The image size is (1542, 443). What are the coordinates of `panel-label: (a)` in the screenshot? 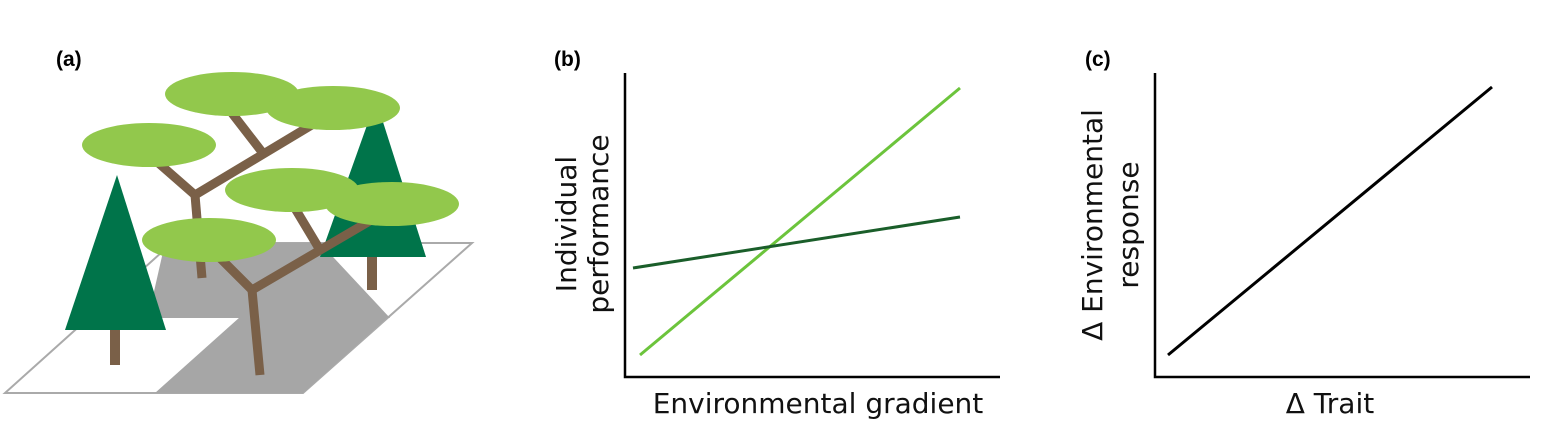 It's located at (69, 59).